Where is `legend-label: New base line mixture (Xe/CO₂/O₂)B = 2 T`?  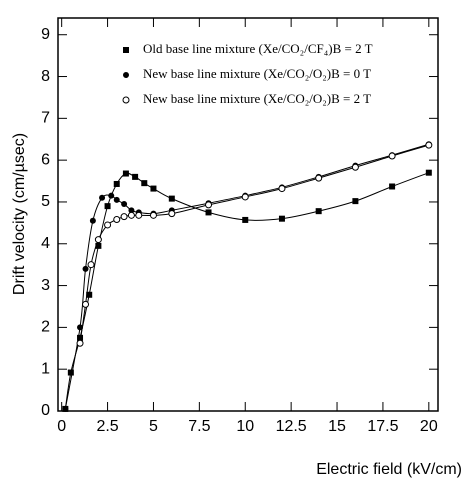 legend-label: New base line mixture (Xe/CO₂/O₂)B = 2 T is located at coordinates (257, 98).